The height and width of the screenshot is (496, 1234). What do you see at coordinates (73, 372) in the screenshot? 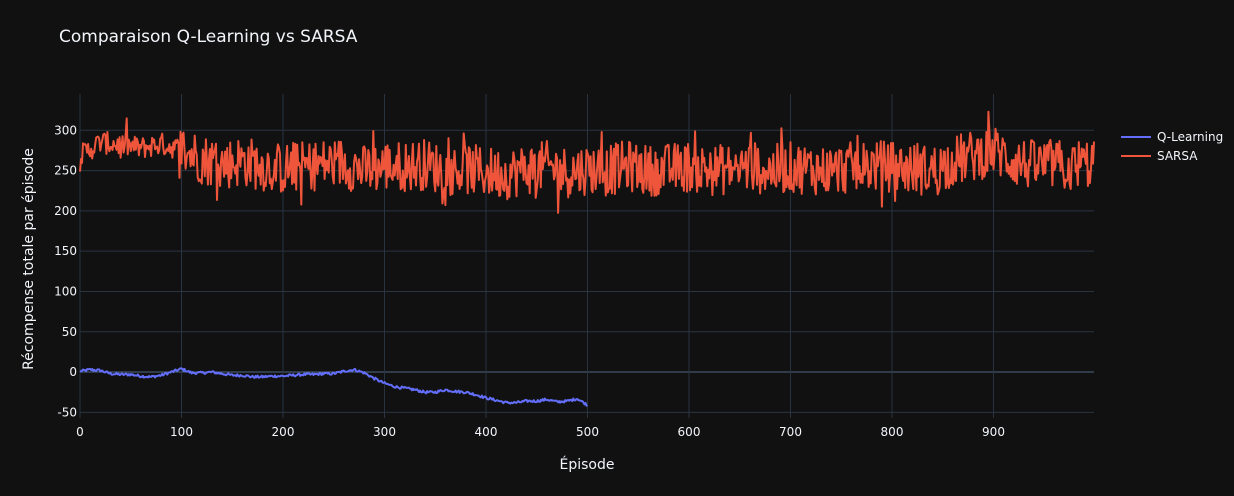
I see `y-tick-label: 0` at bounding box center [73, 372].